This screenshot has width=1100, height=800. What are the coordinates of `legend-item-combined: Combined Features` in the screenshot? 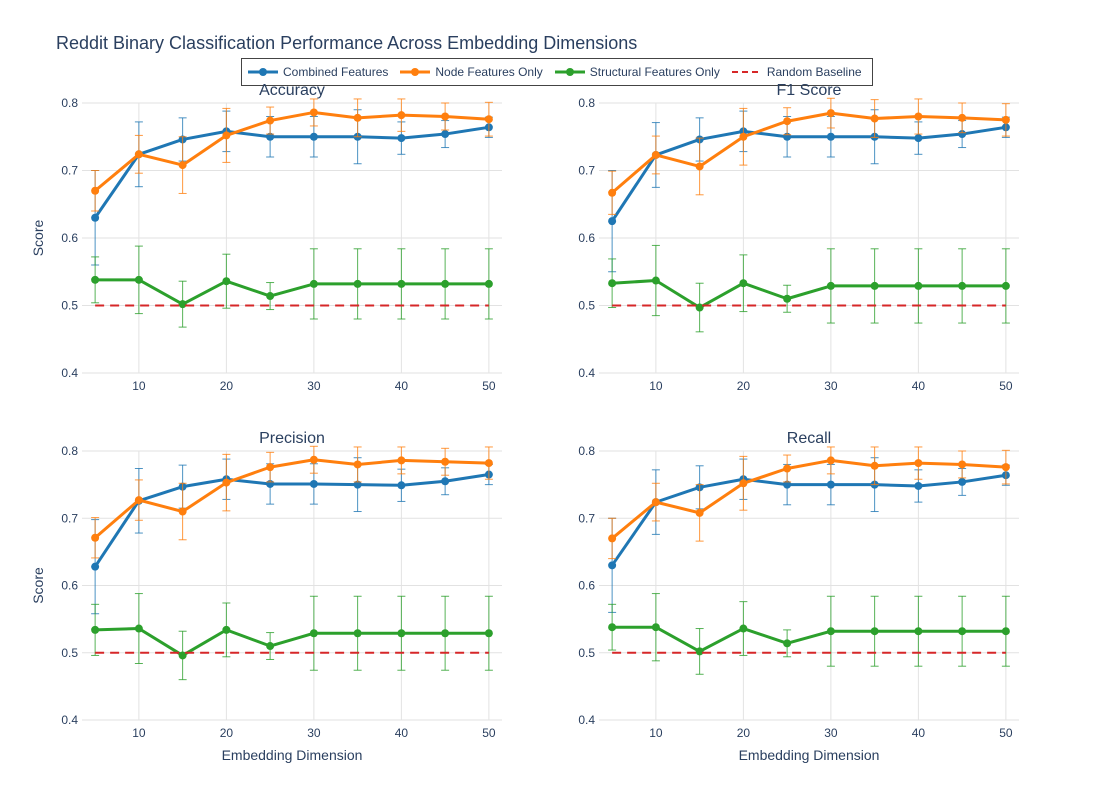 It's located at (318, 72).